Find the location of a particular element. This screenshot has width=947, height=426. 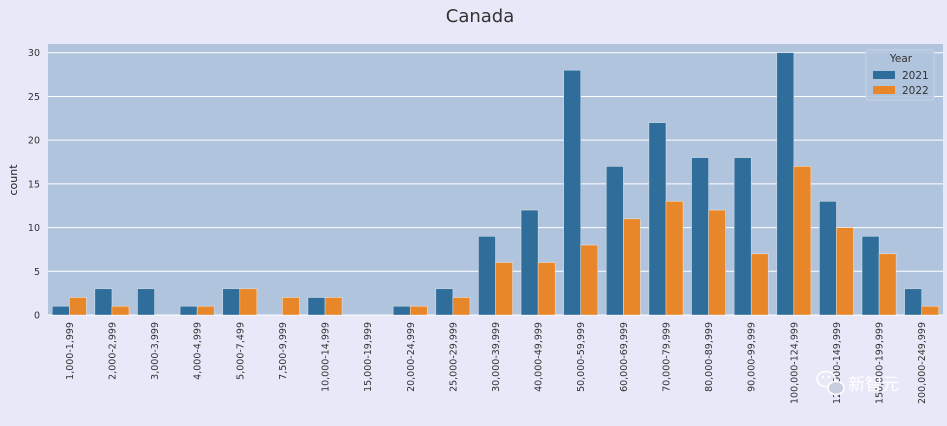

legend-swatch-2021 is located at coordinates (884, 75).